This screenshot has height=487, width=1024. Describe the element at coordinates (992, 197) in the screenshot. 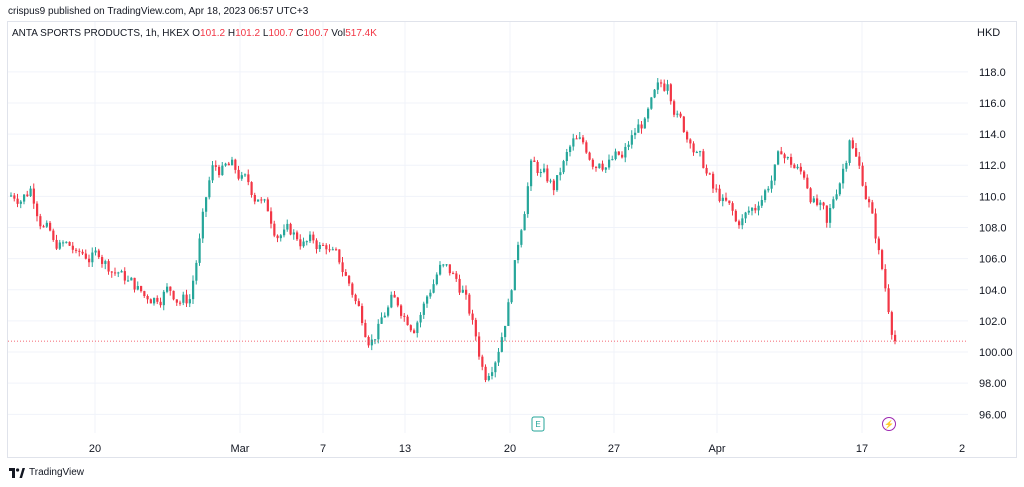

I see `y-tick-label: 110.0` at that location.